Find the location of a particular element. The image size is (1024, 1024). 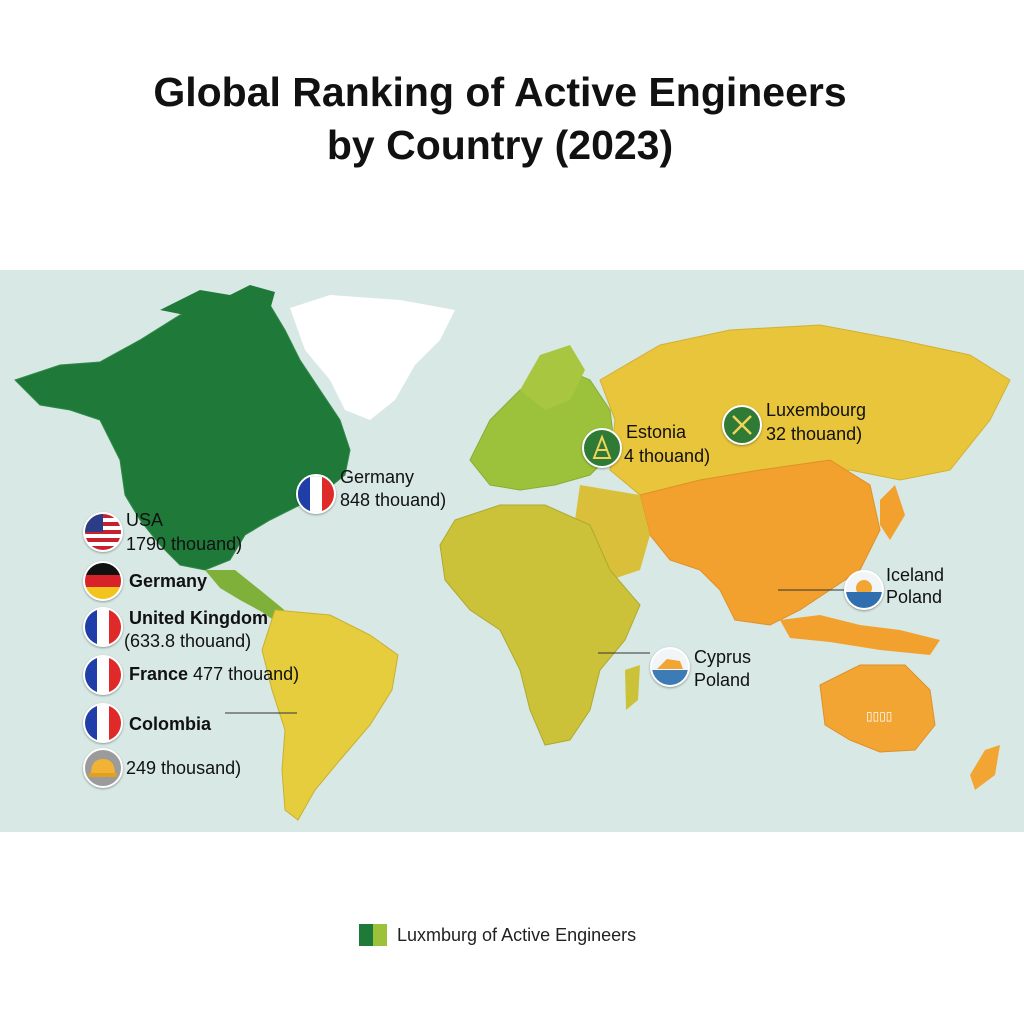

ranking-1-name: USA is located at coordinates (145, 520).